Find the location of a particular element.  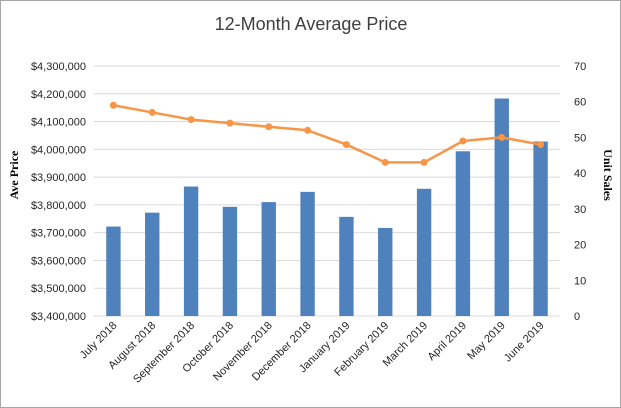

y-tick-label-left: $3,500,000 is located at coordinates (58, 289).